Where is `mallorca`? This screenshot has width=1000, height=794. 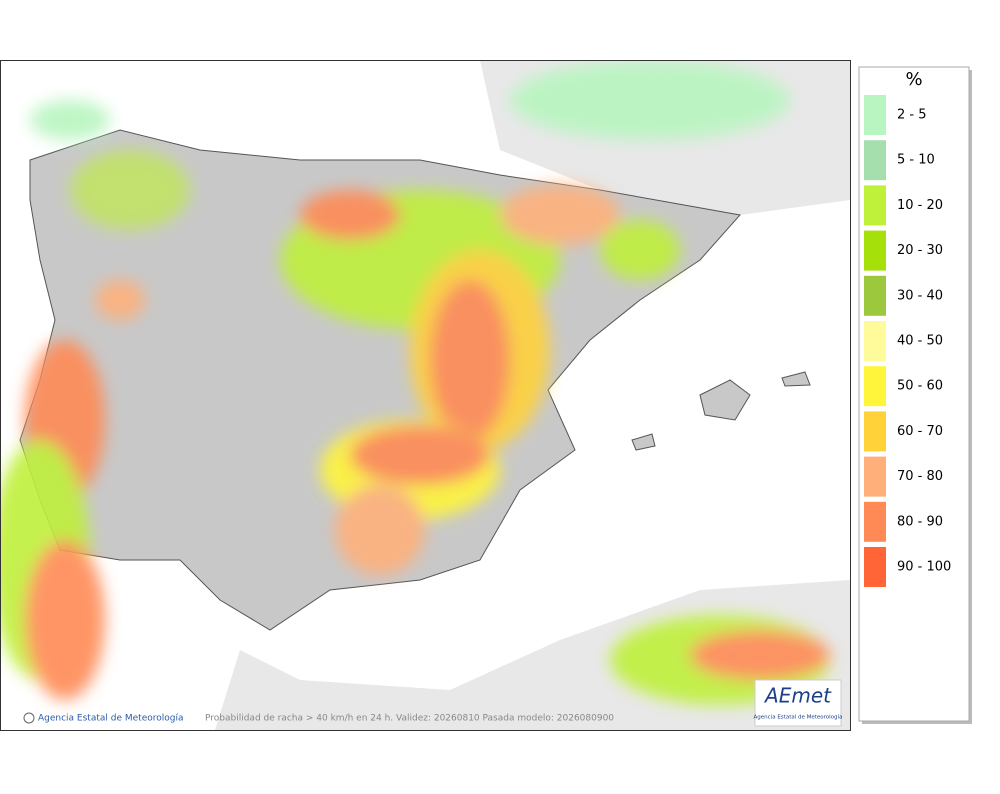 mallorca is located at coordinates (725, 400).